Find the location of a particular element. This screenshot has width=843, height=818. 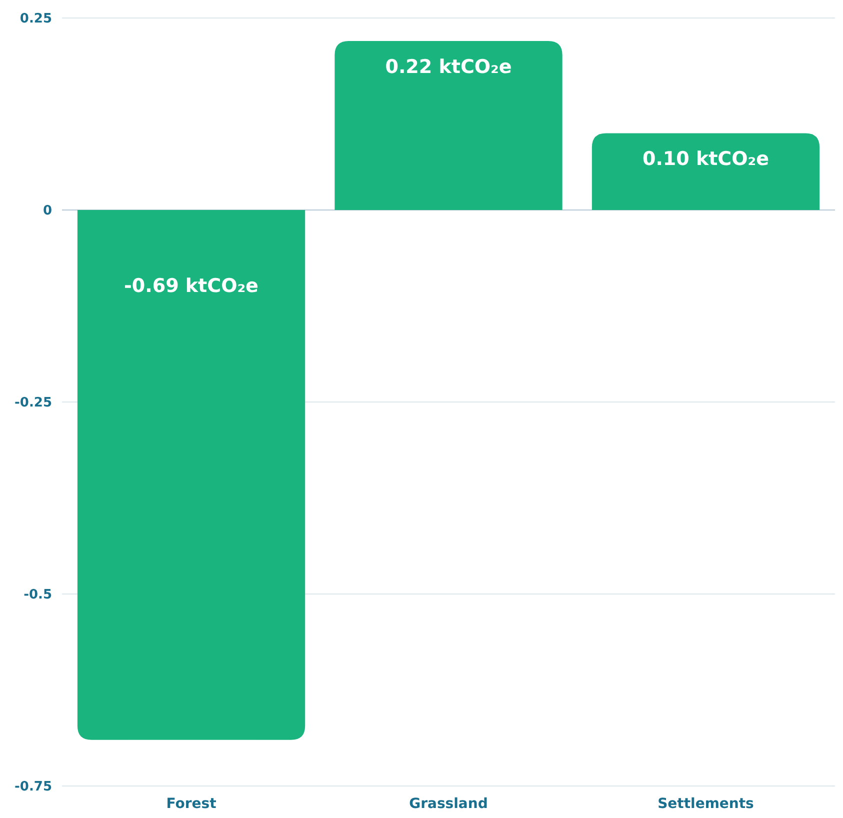

y-tick-label: -0.25 is located at coordinates (33, 403).